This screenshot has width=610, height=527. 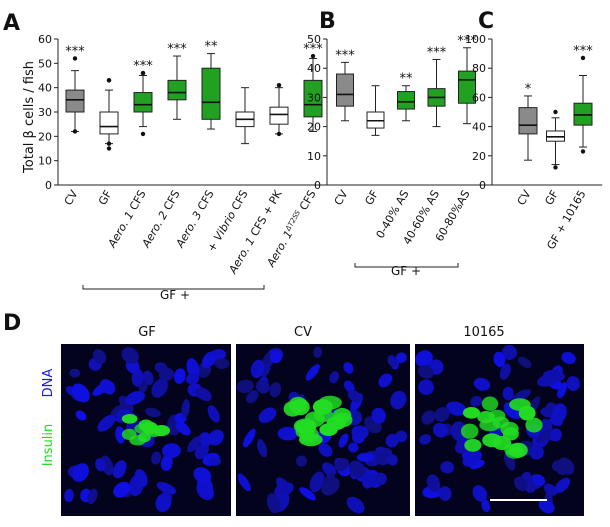 I want to click on group-bracket, so click(x=406, y=265).